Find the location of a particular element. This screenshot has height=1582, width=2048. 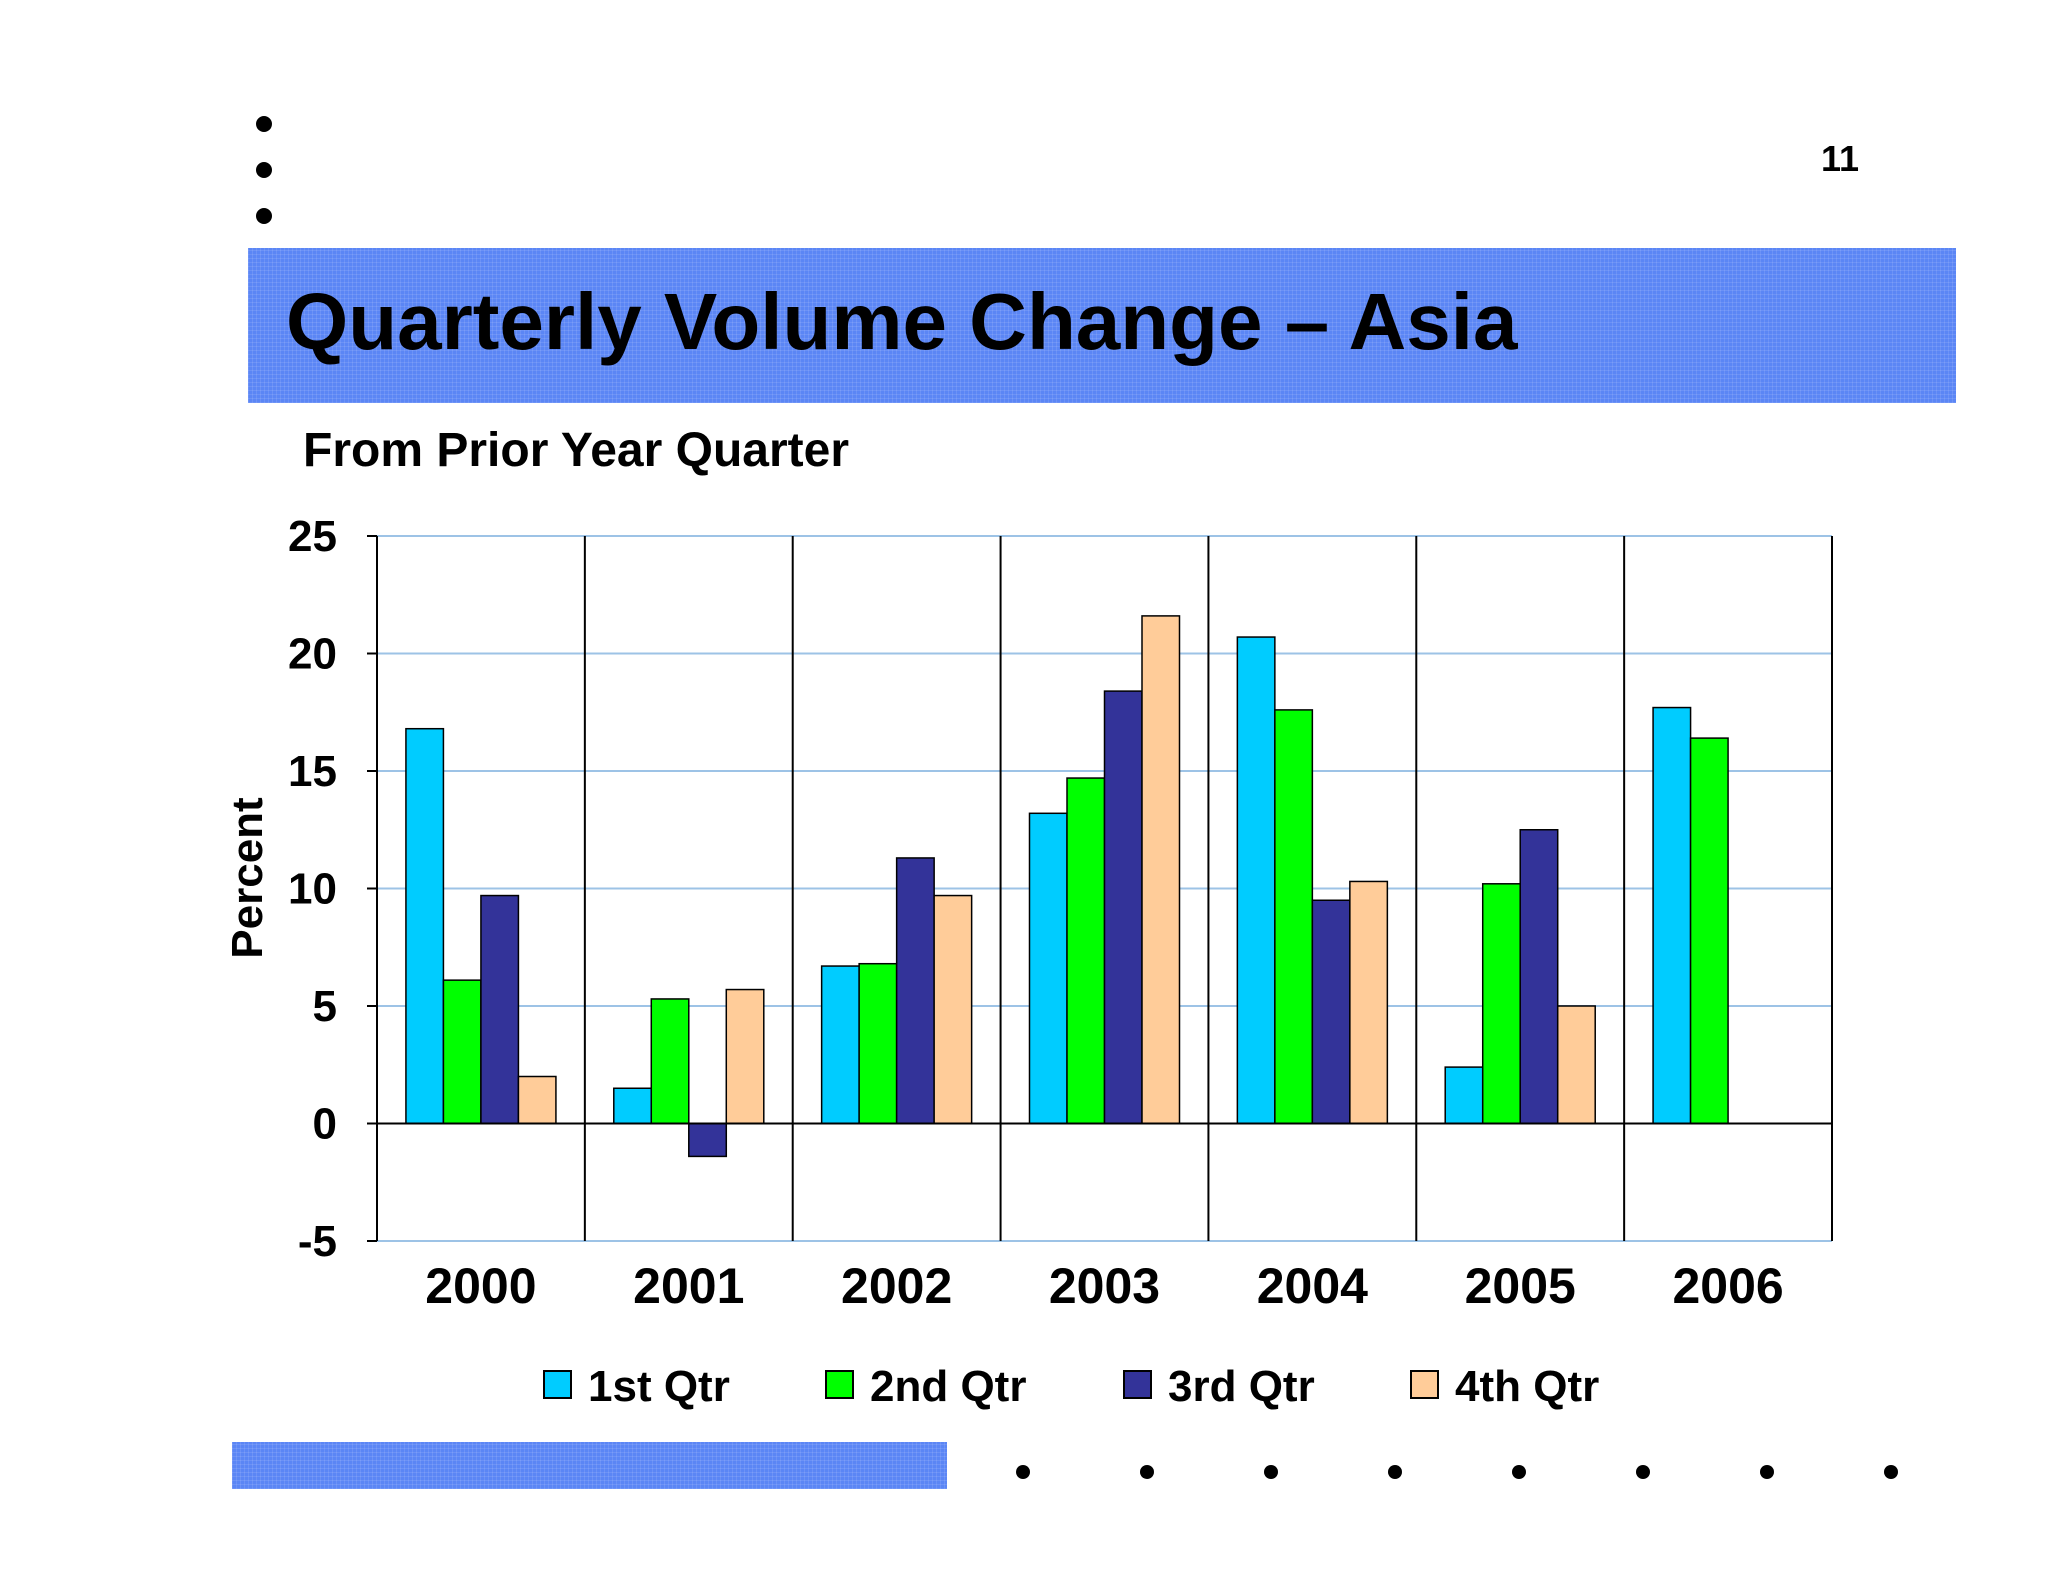

page-number: 11 is located at coordinates (1840, 158).